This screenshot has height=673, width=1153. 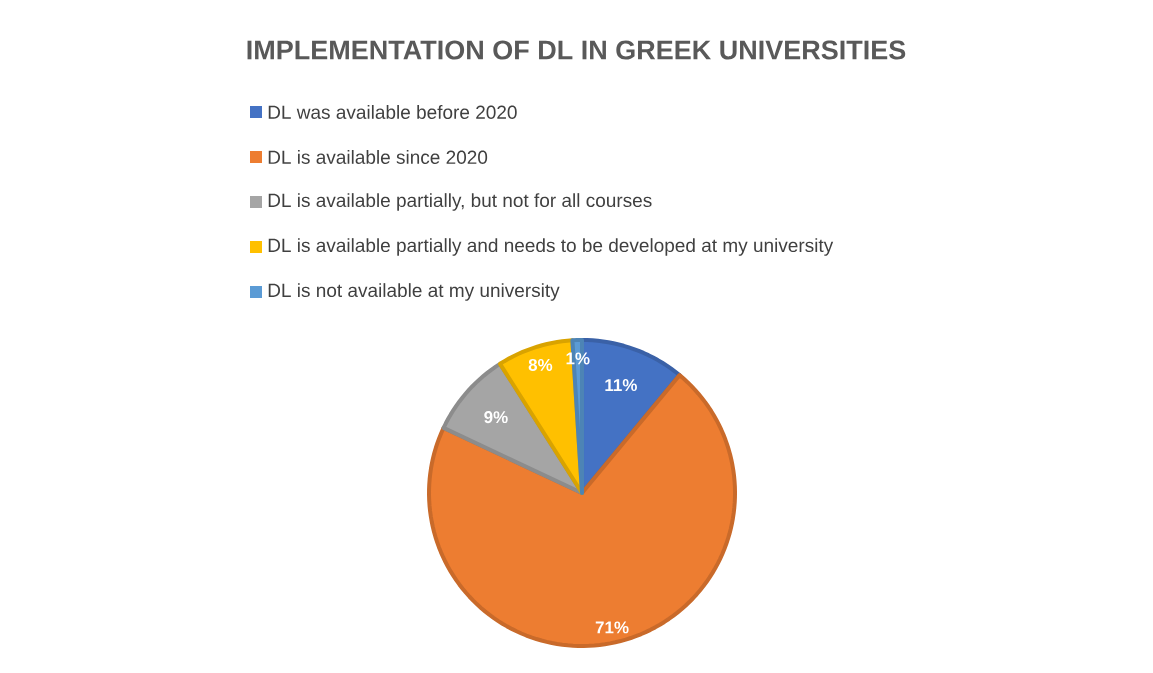 What do you see at coordinates (378, 157) in the screenshot?
I see `legend-label: DL is available since 2020` at bounding box center [378, 157].